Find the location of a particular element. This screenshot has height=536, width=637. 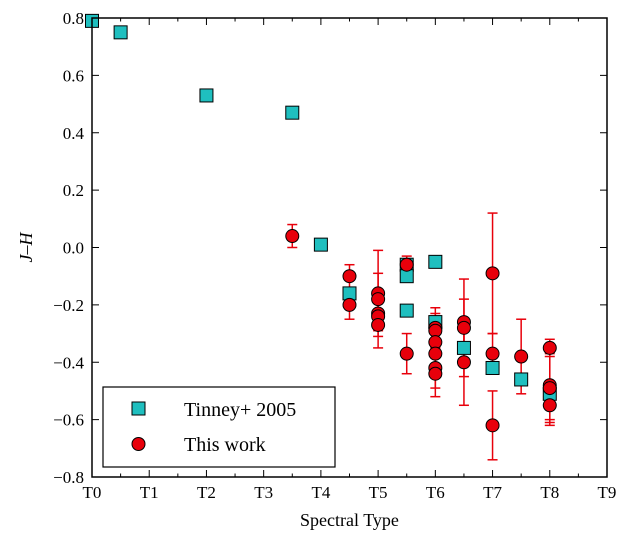

x-tick-label: T7 is located at coordinates (492, 492).